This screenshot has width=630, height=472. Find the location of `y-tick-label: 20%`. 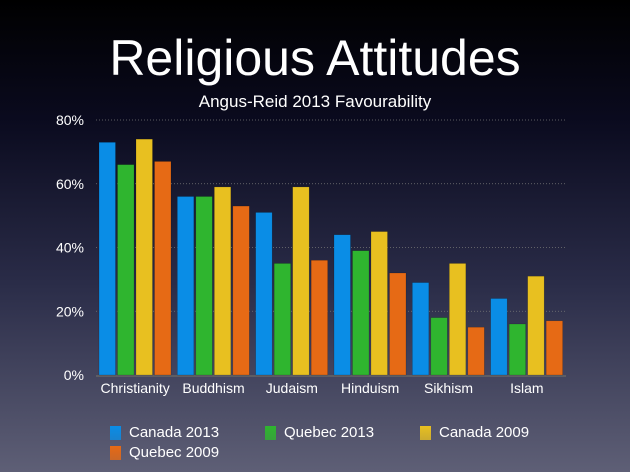

y-tick-label: 20% is located at coordinates (70, 311).